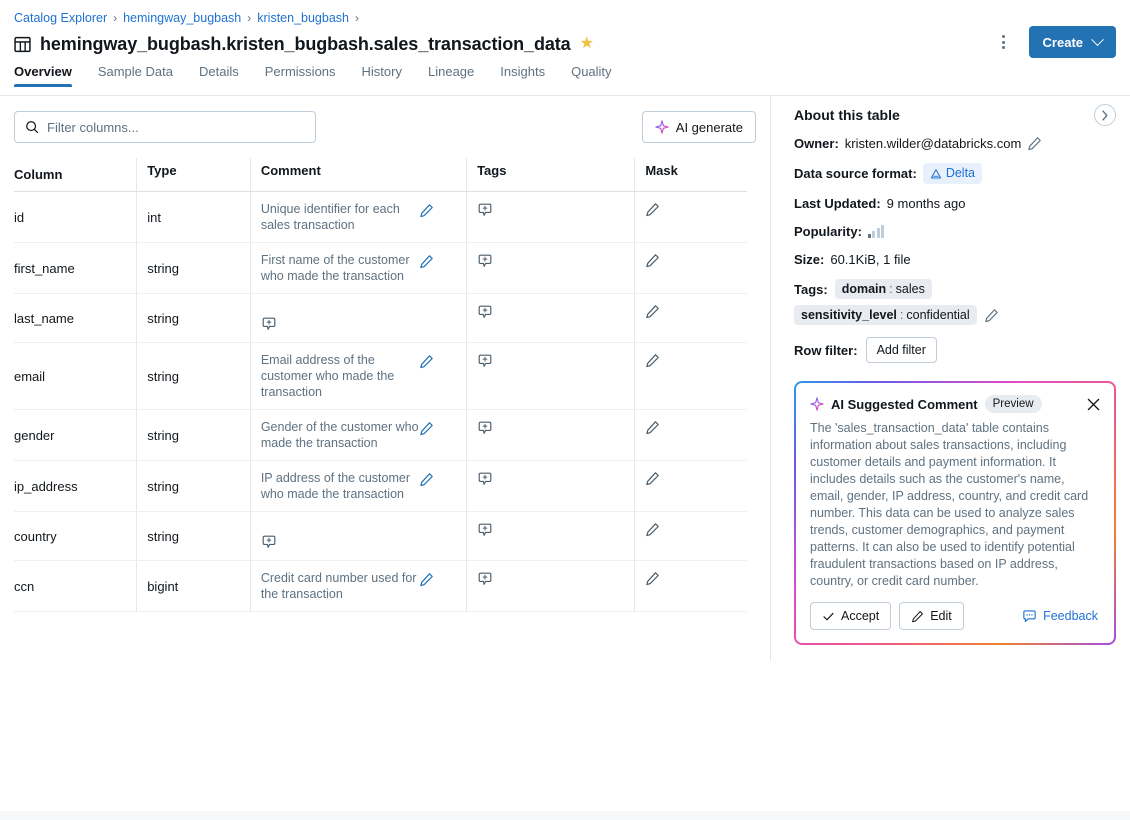  What do you see at coordinates (46, 486) in the screenshot?
I see `column-name-cell: ip_address` at bounding box center [46, 486].